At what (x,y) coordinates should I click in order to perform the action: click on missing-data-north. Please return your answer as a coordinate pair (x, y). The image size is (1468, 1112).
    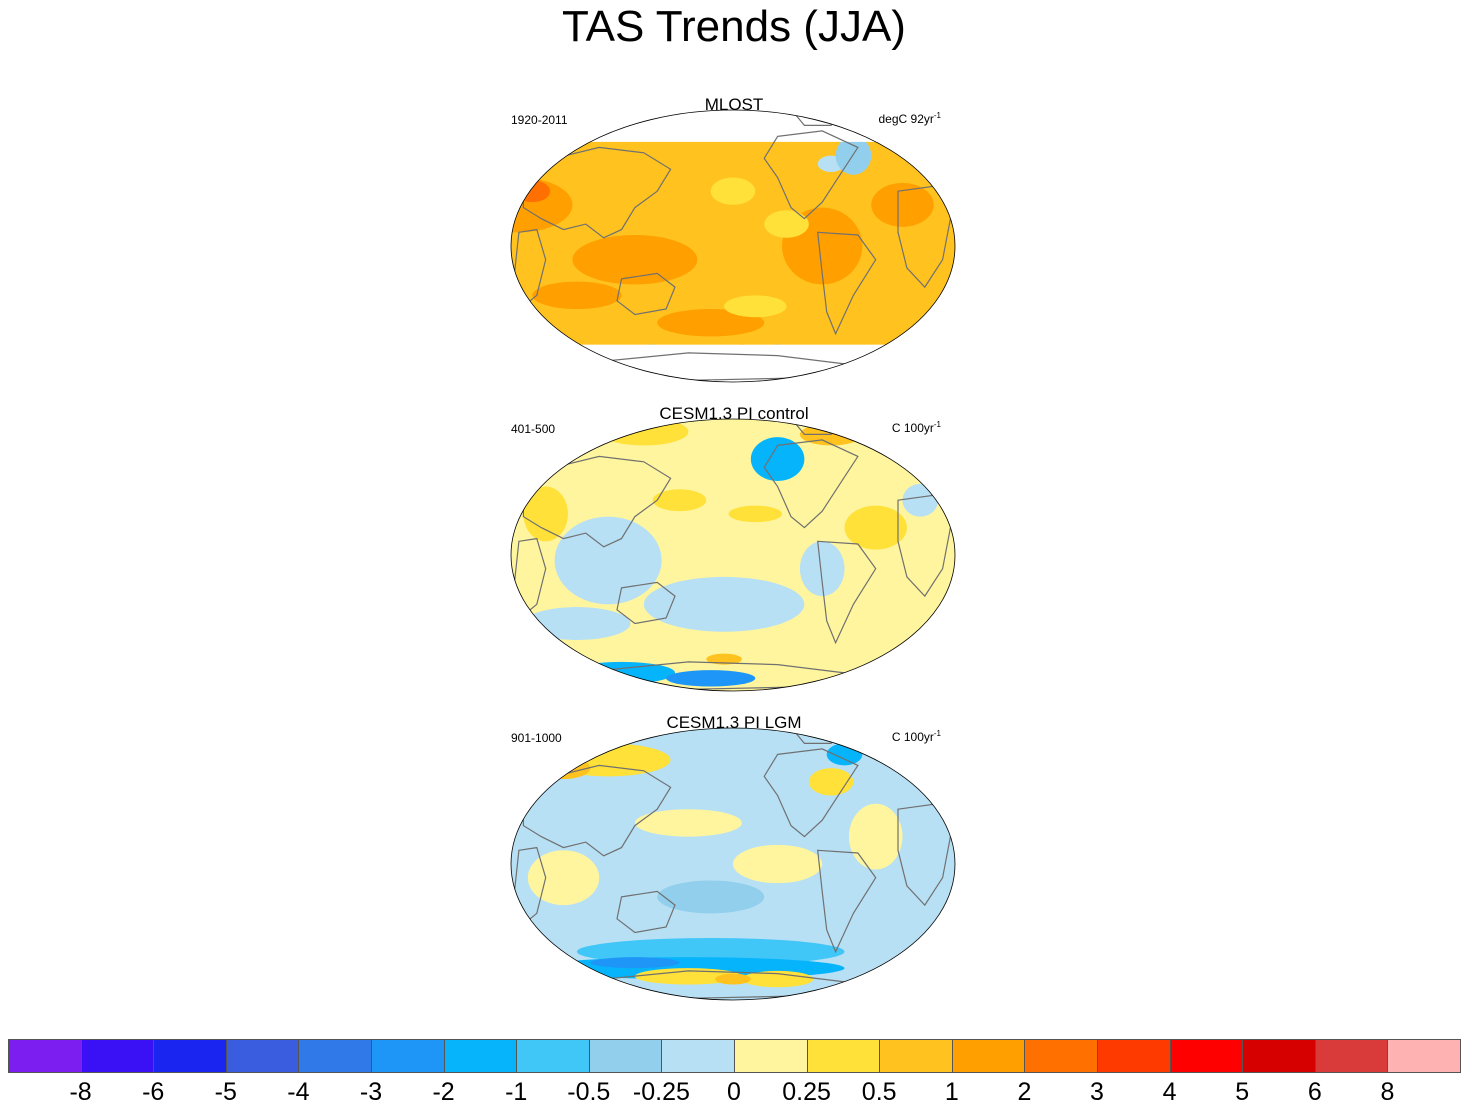
    Looking at the image, I should click on (733, 126).